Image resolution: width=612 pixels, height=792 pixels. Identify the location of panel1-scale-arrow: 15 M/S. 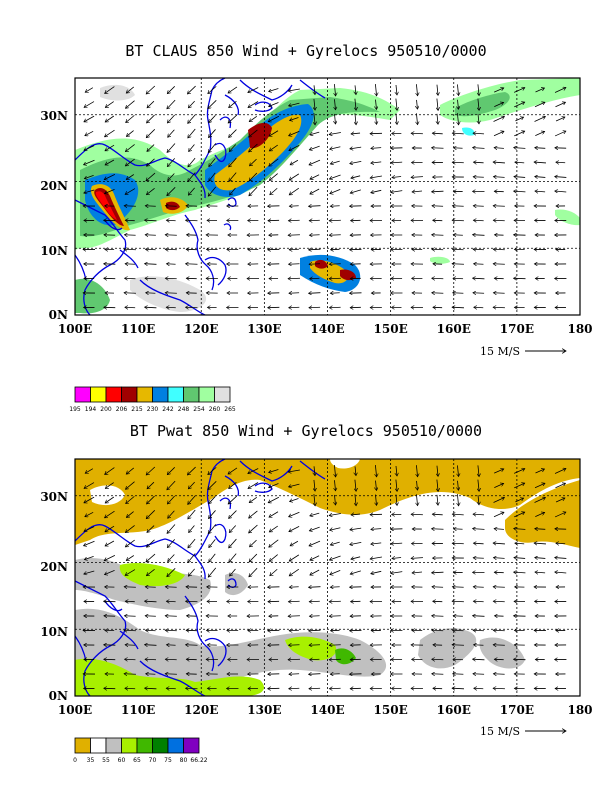
(523, 351).